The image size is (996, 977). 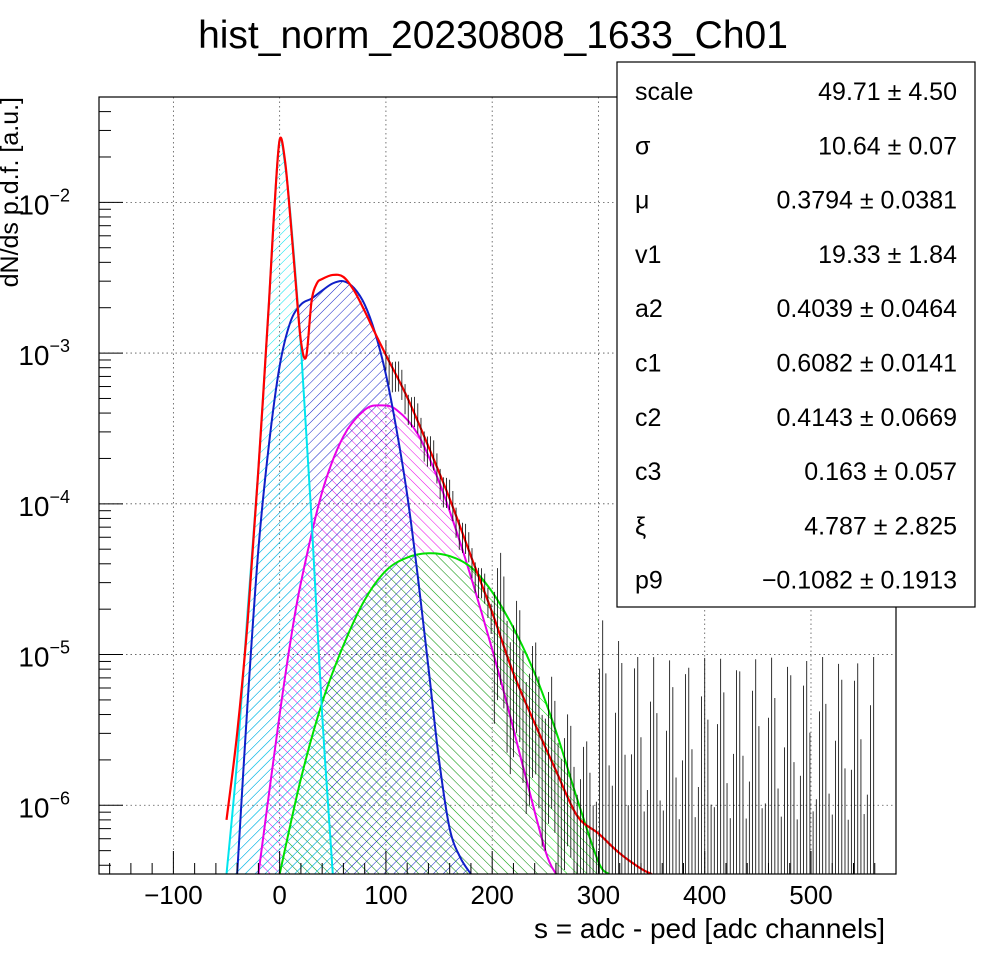 I want to click on stats-error: 0.057, so click(x=925, y=472).